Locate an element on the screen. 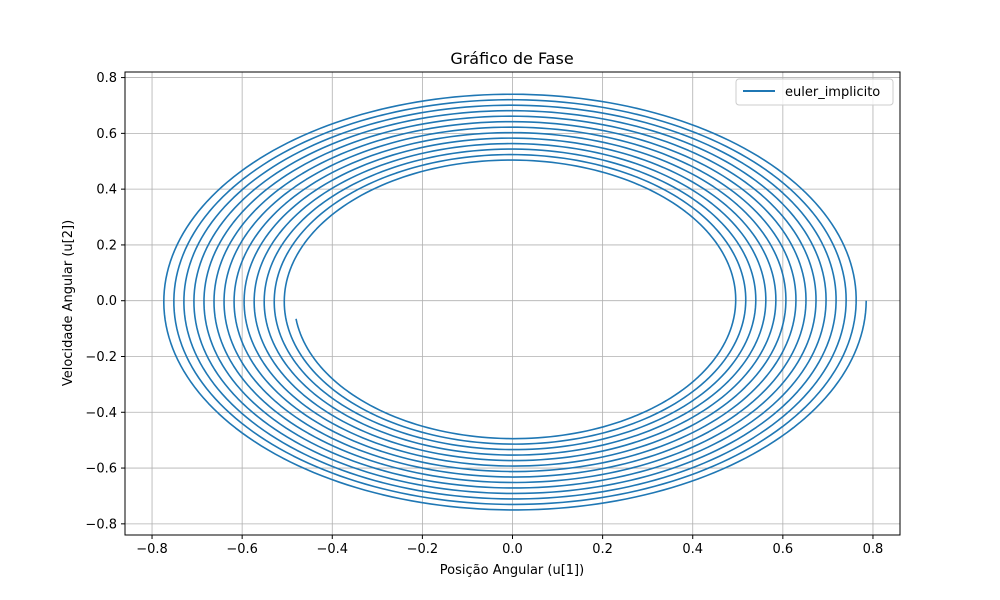 The image size is (1000, 600). y-tick-label: −0.8 is located at coordinates (101, 524).